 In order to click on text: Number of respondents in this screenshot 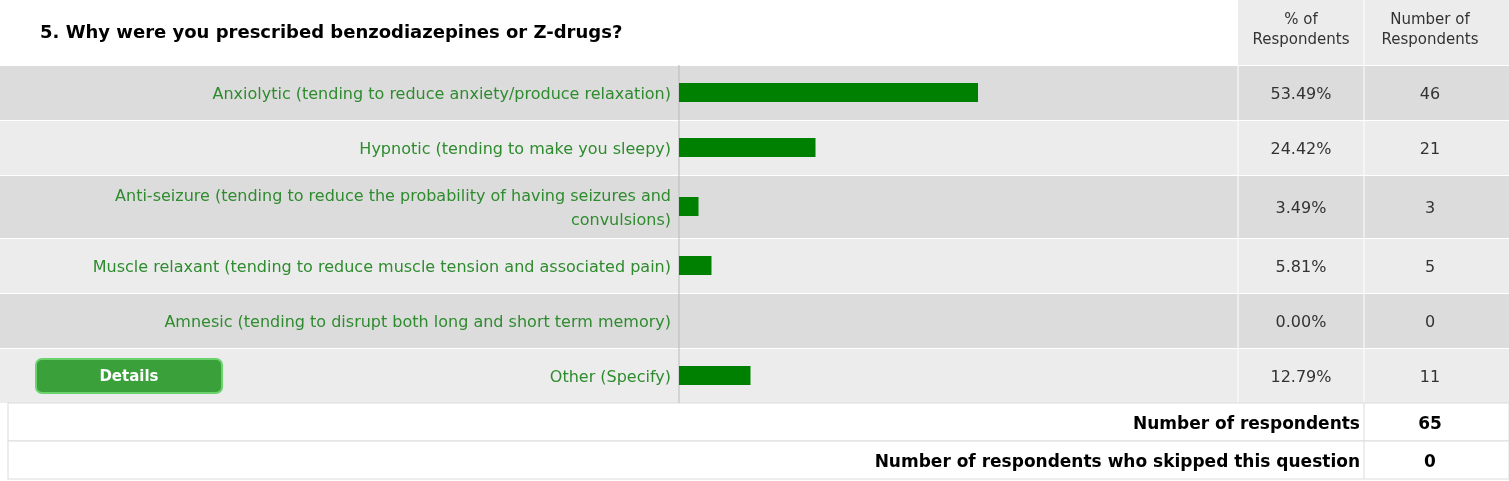, I will do `click(1246, 423)`.